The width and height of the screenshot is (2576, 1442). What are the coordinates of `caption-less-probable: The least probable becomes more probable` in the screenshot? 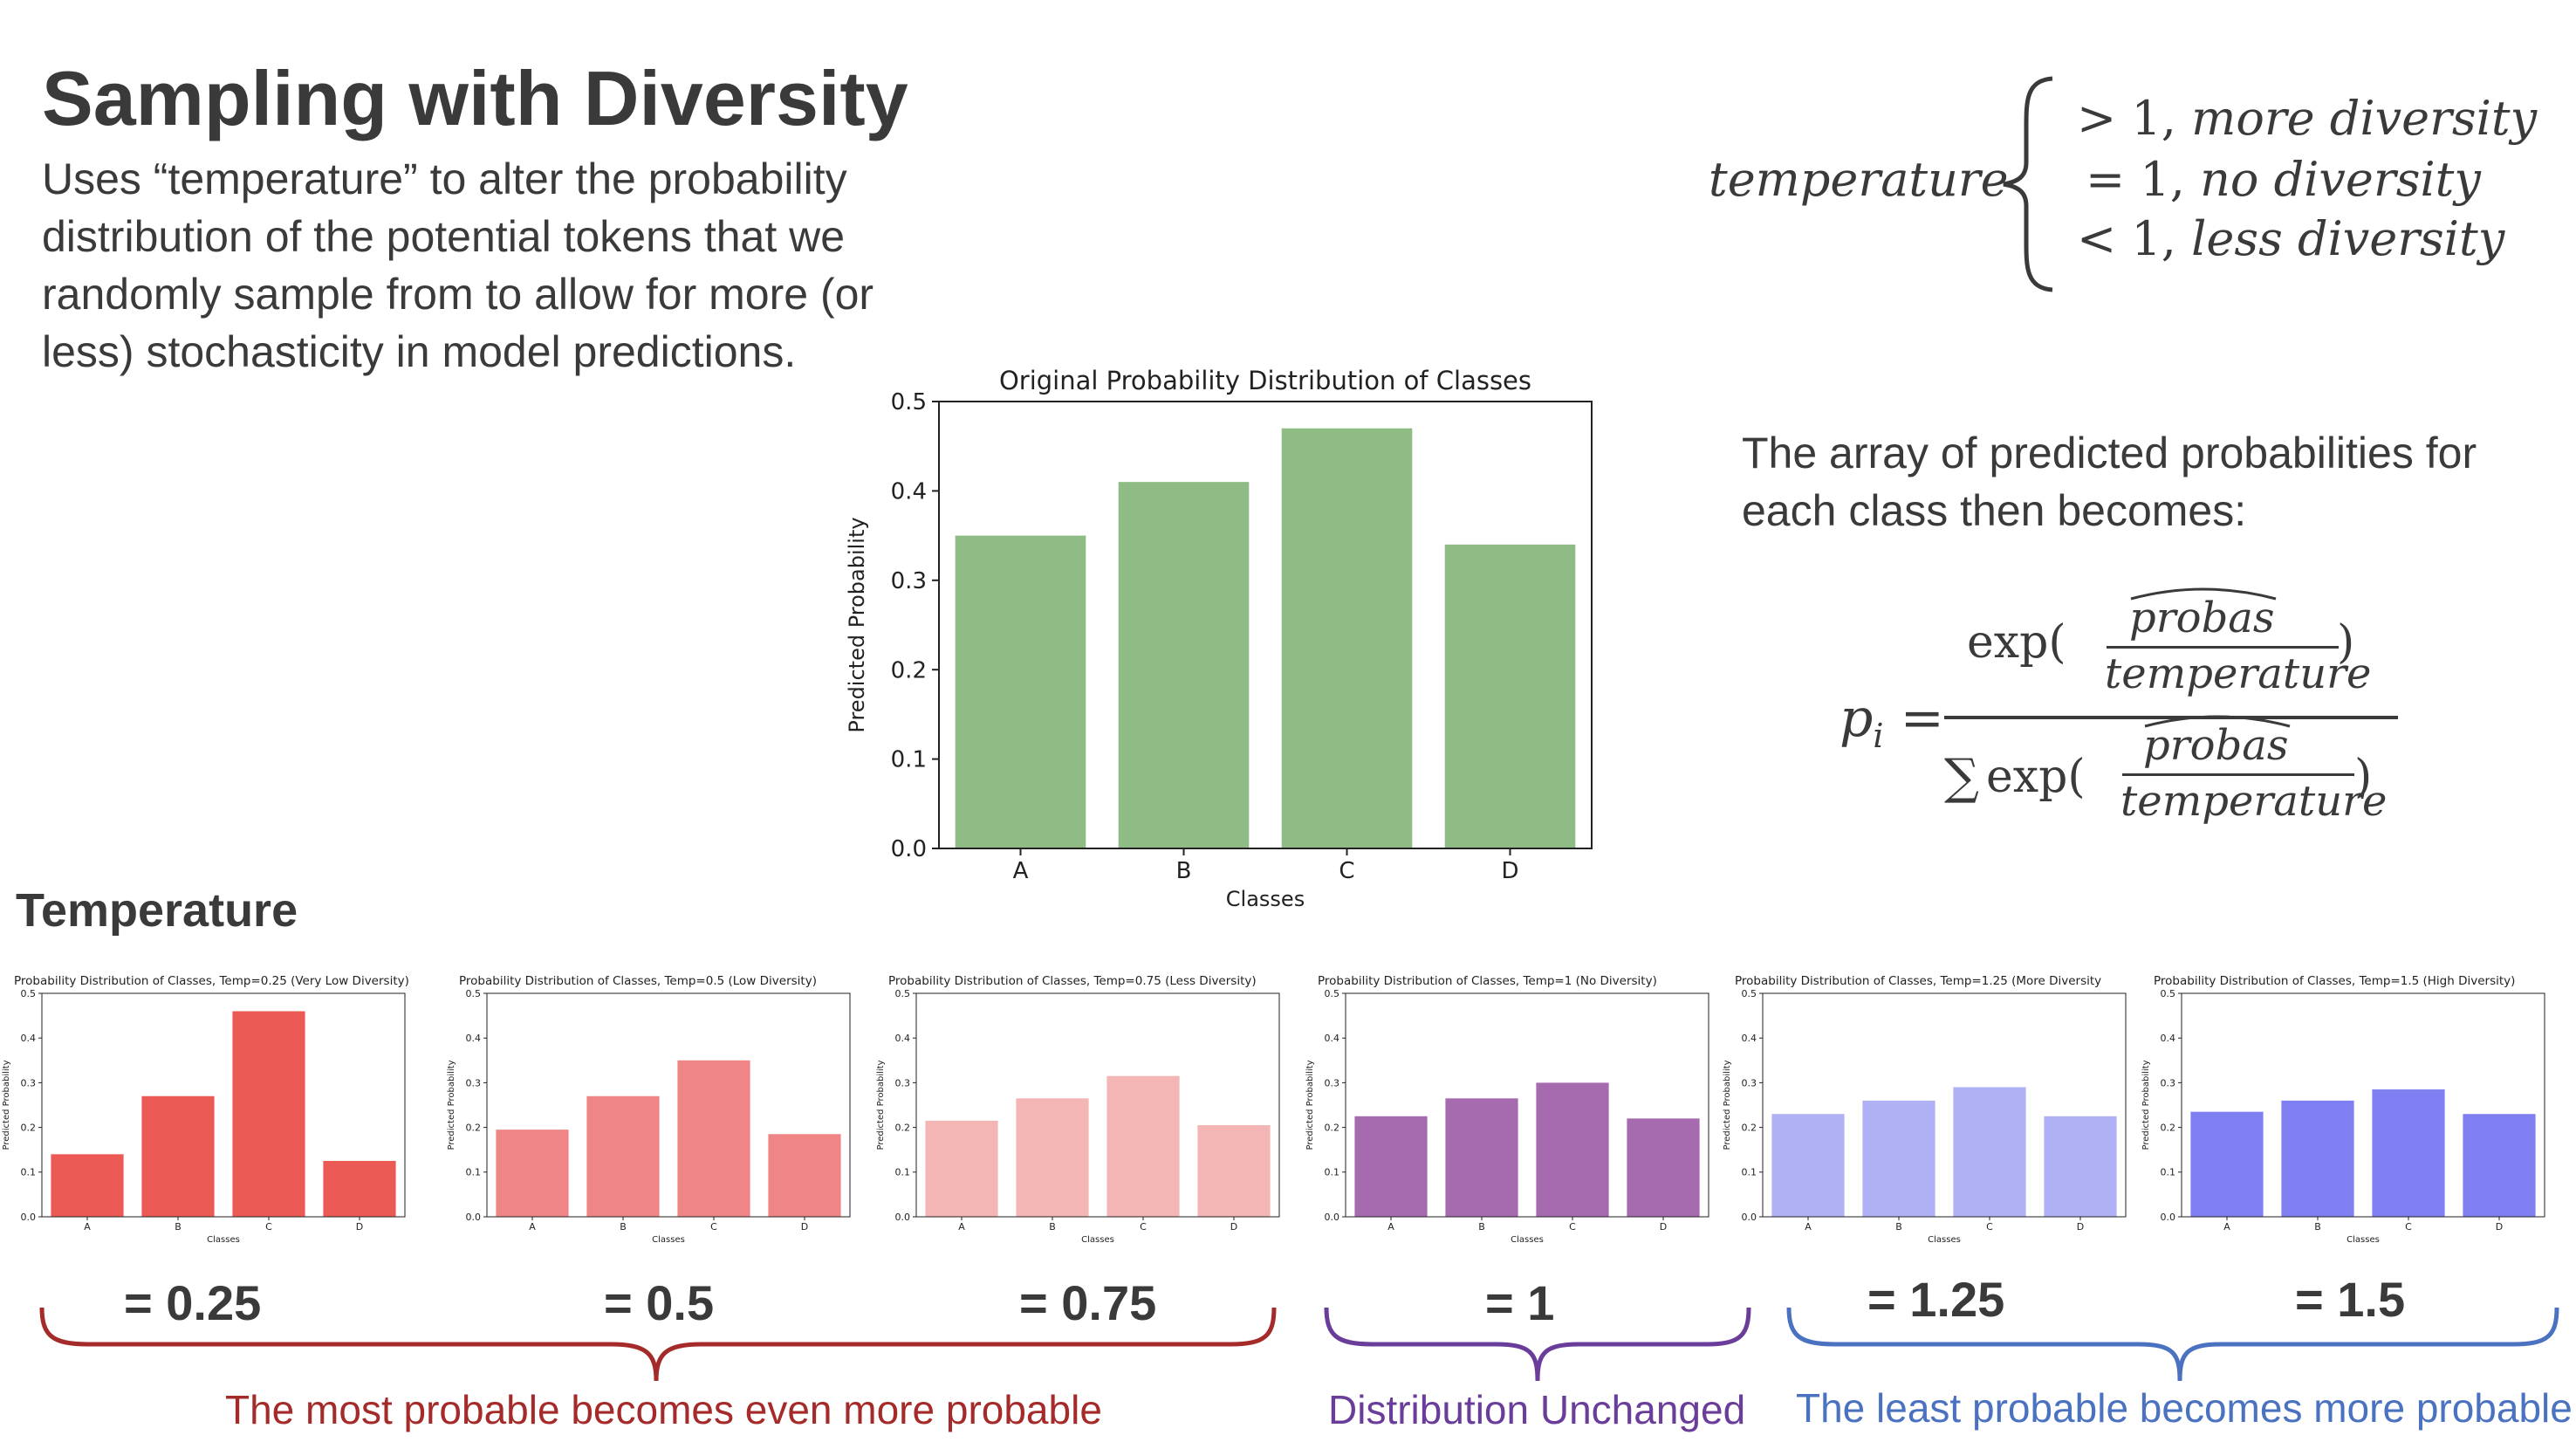 It's located at (2185, 1408).